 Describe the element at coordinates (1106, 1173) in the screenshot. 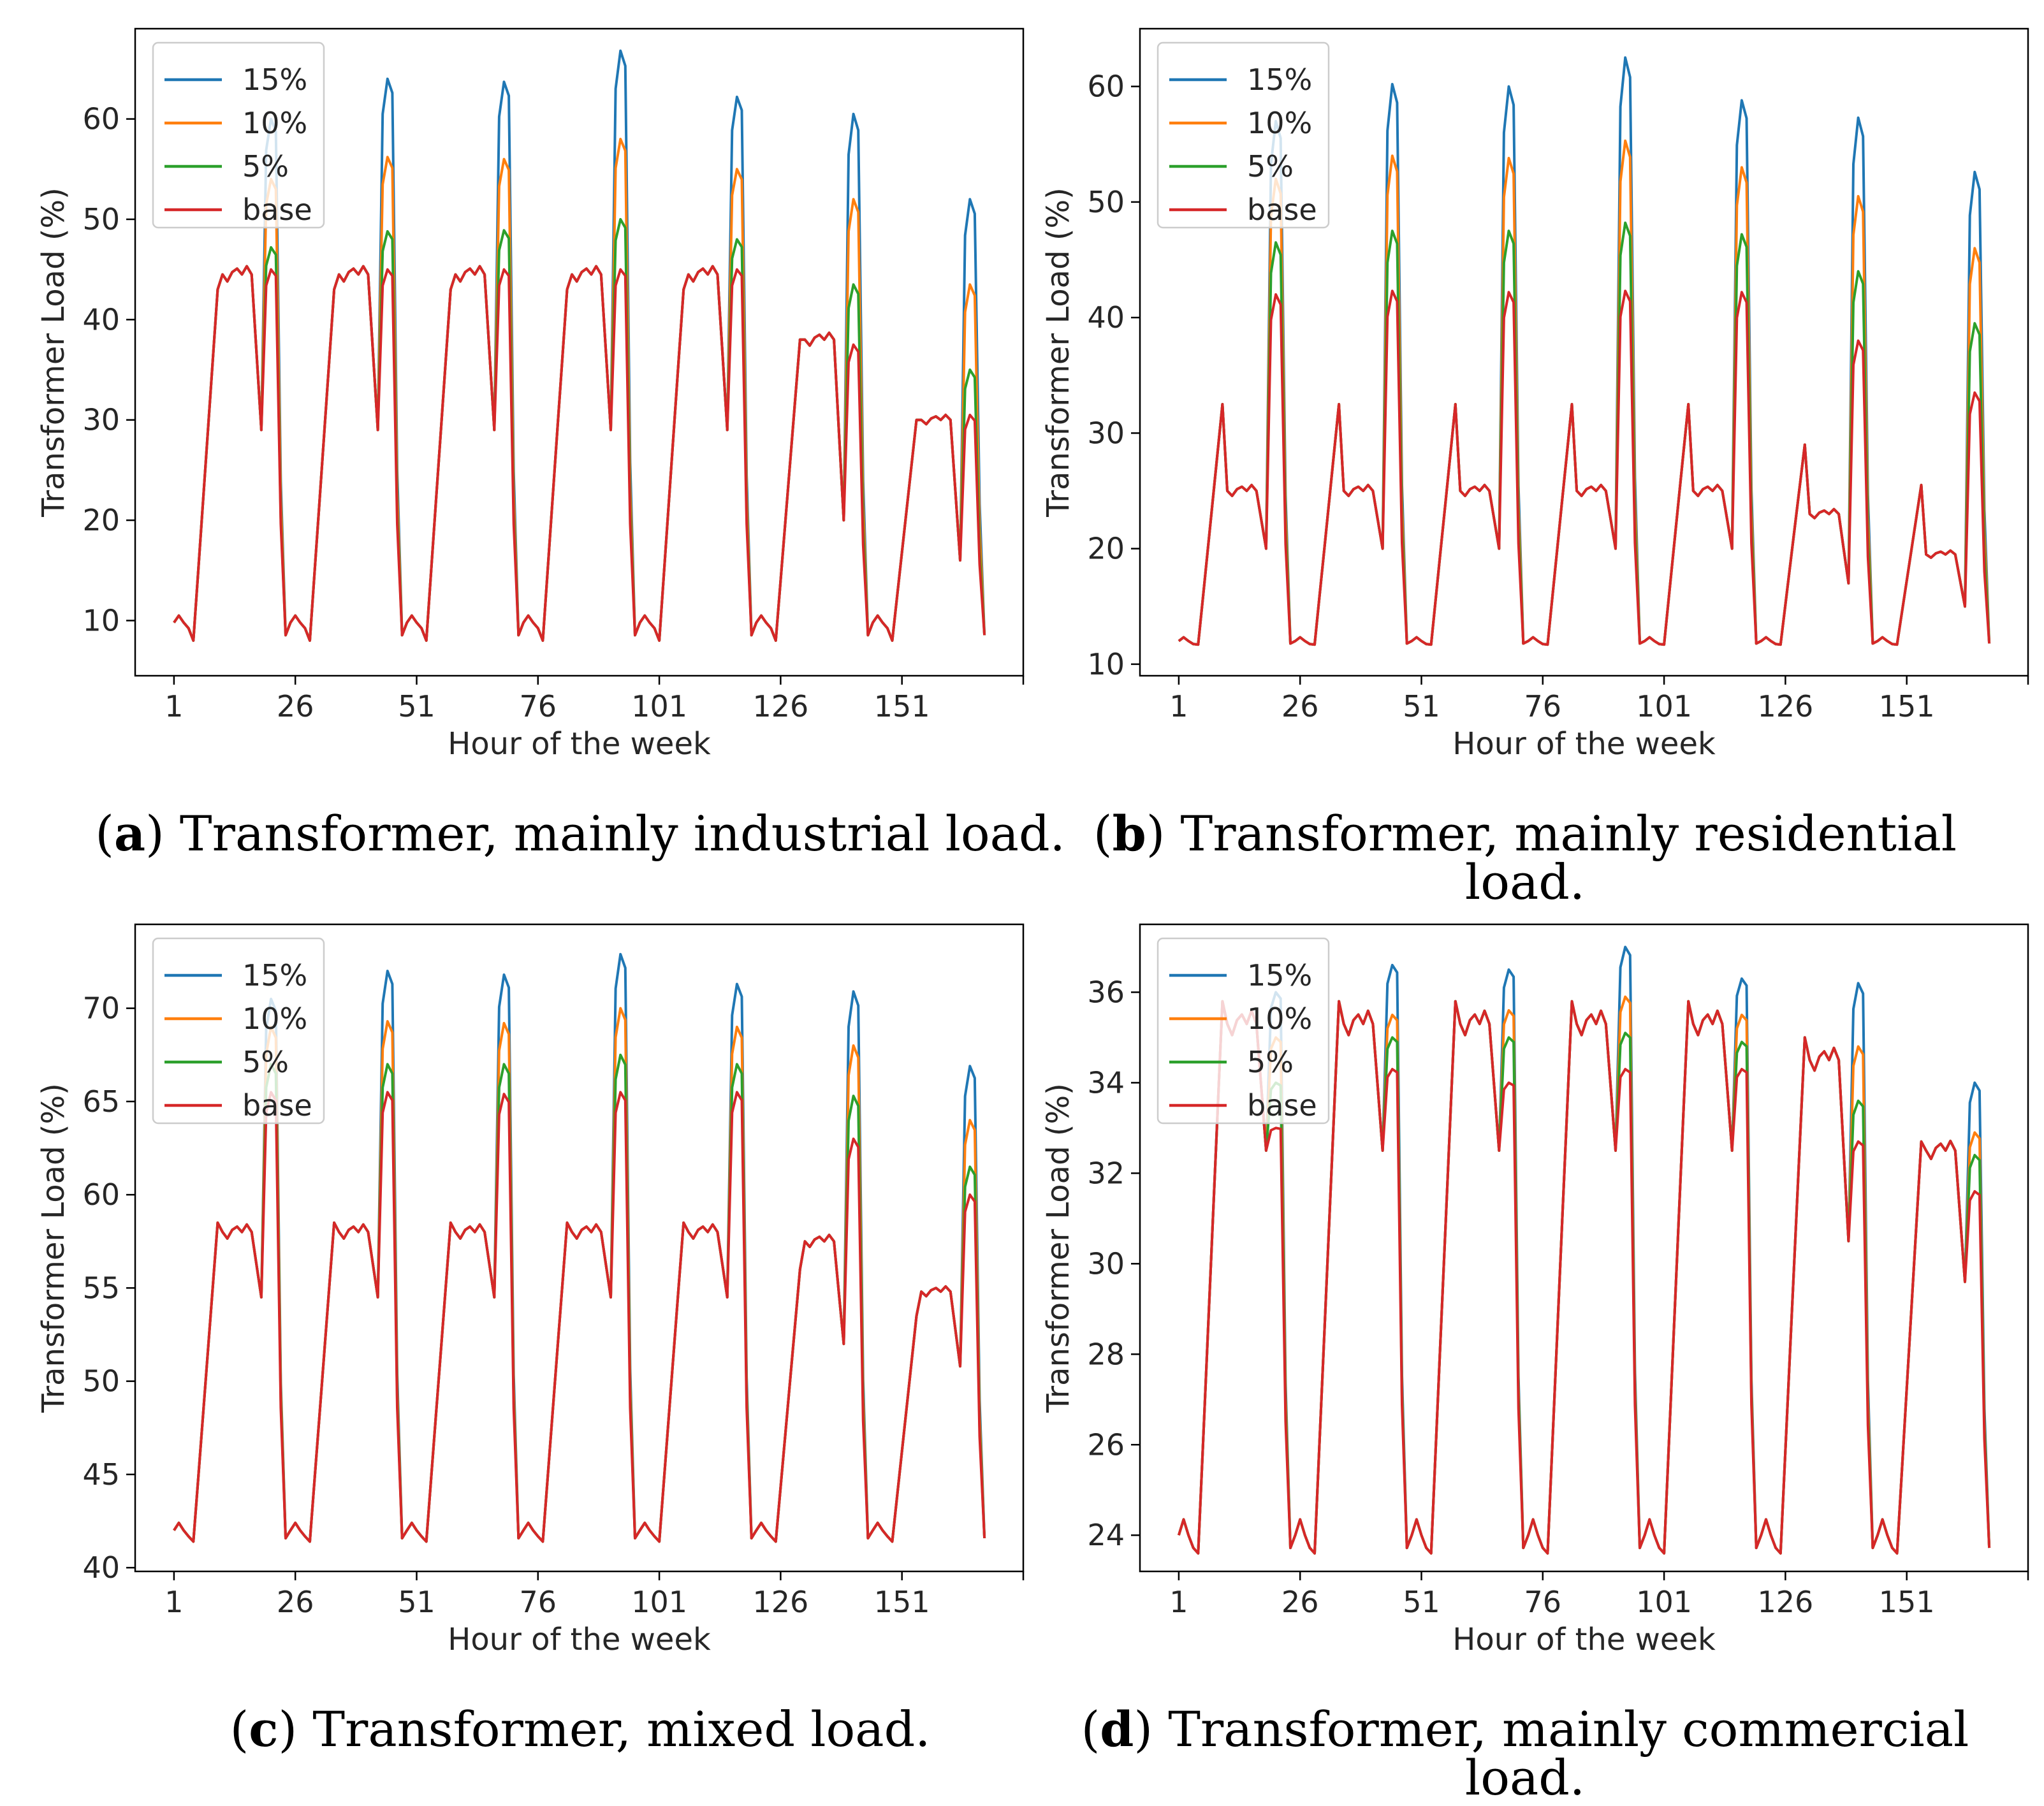

I see `y-tick-label: 32` at that location.